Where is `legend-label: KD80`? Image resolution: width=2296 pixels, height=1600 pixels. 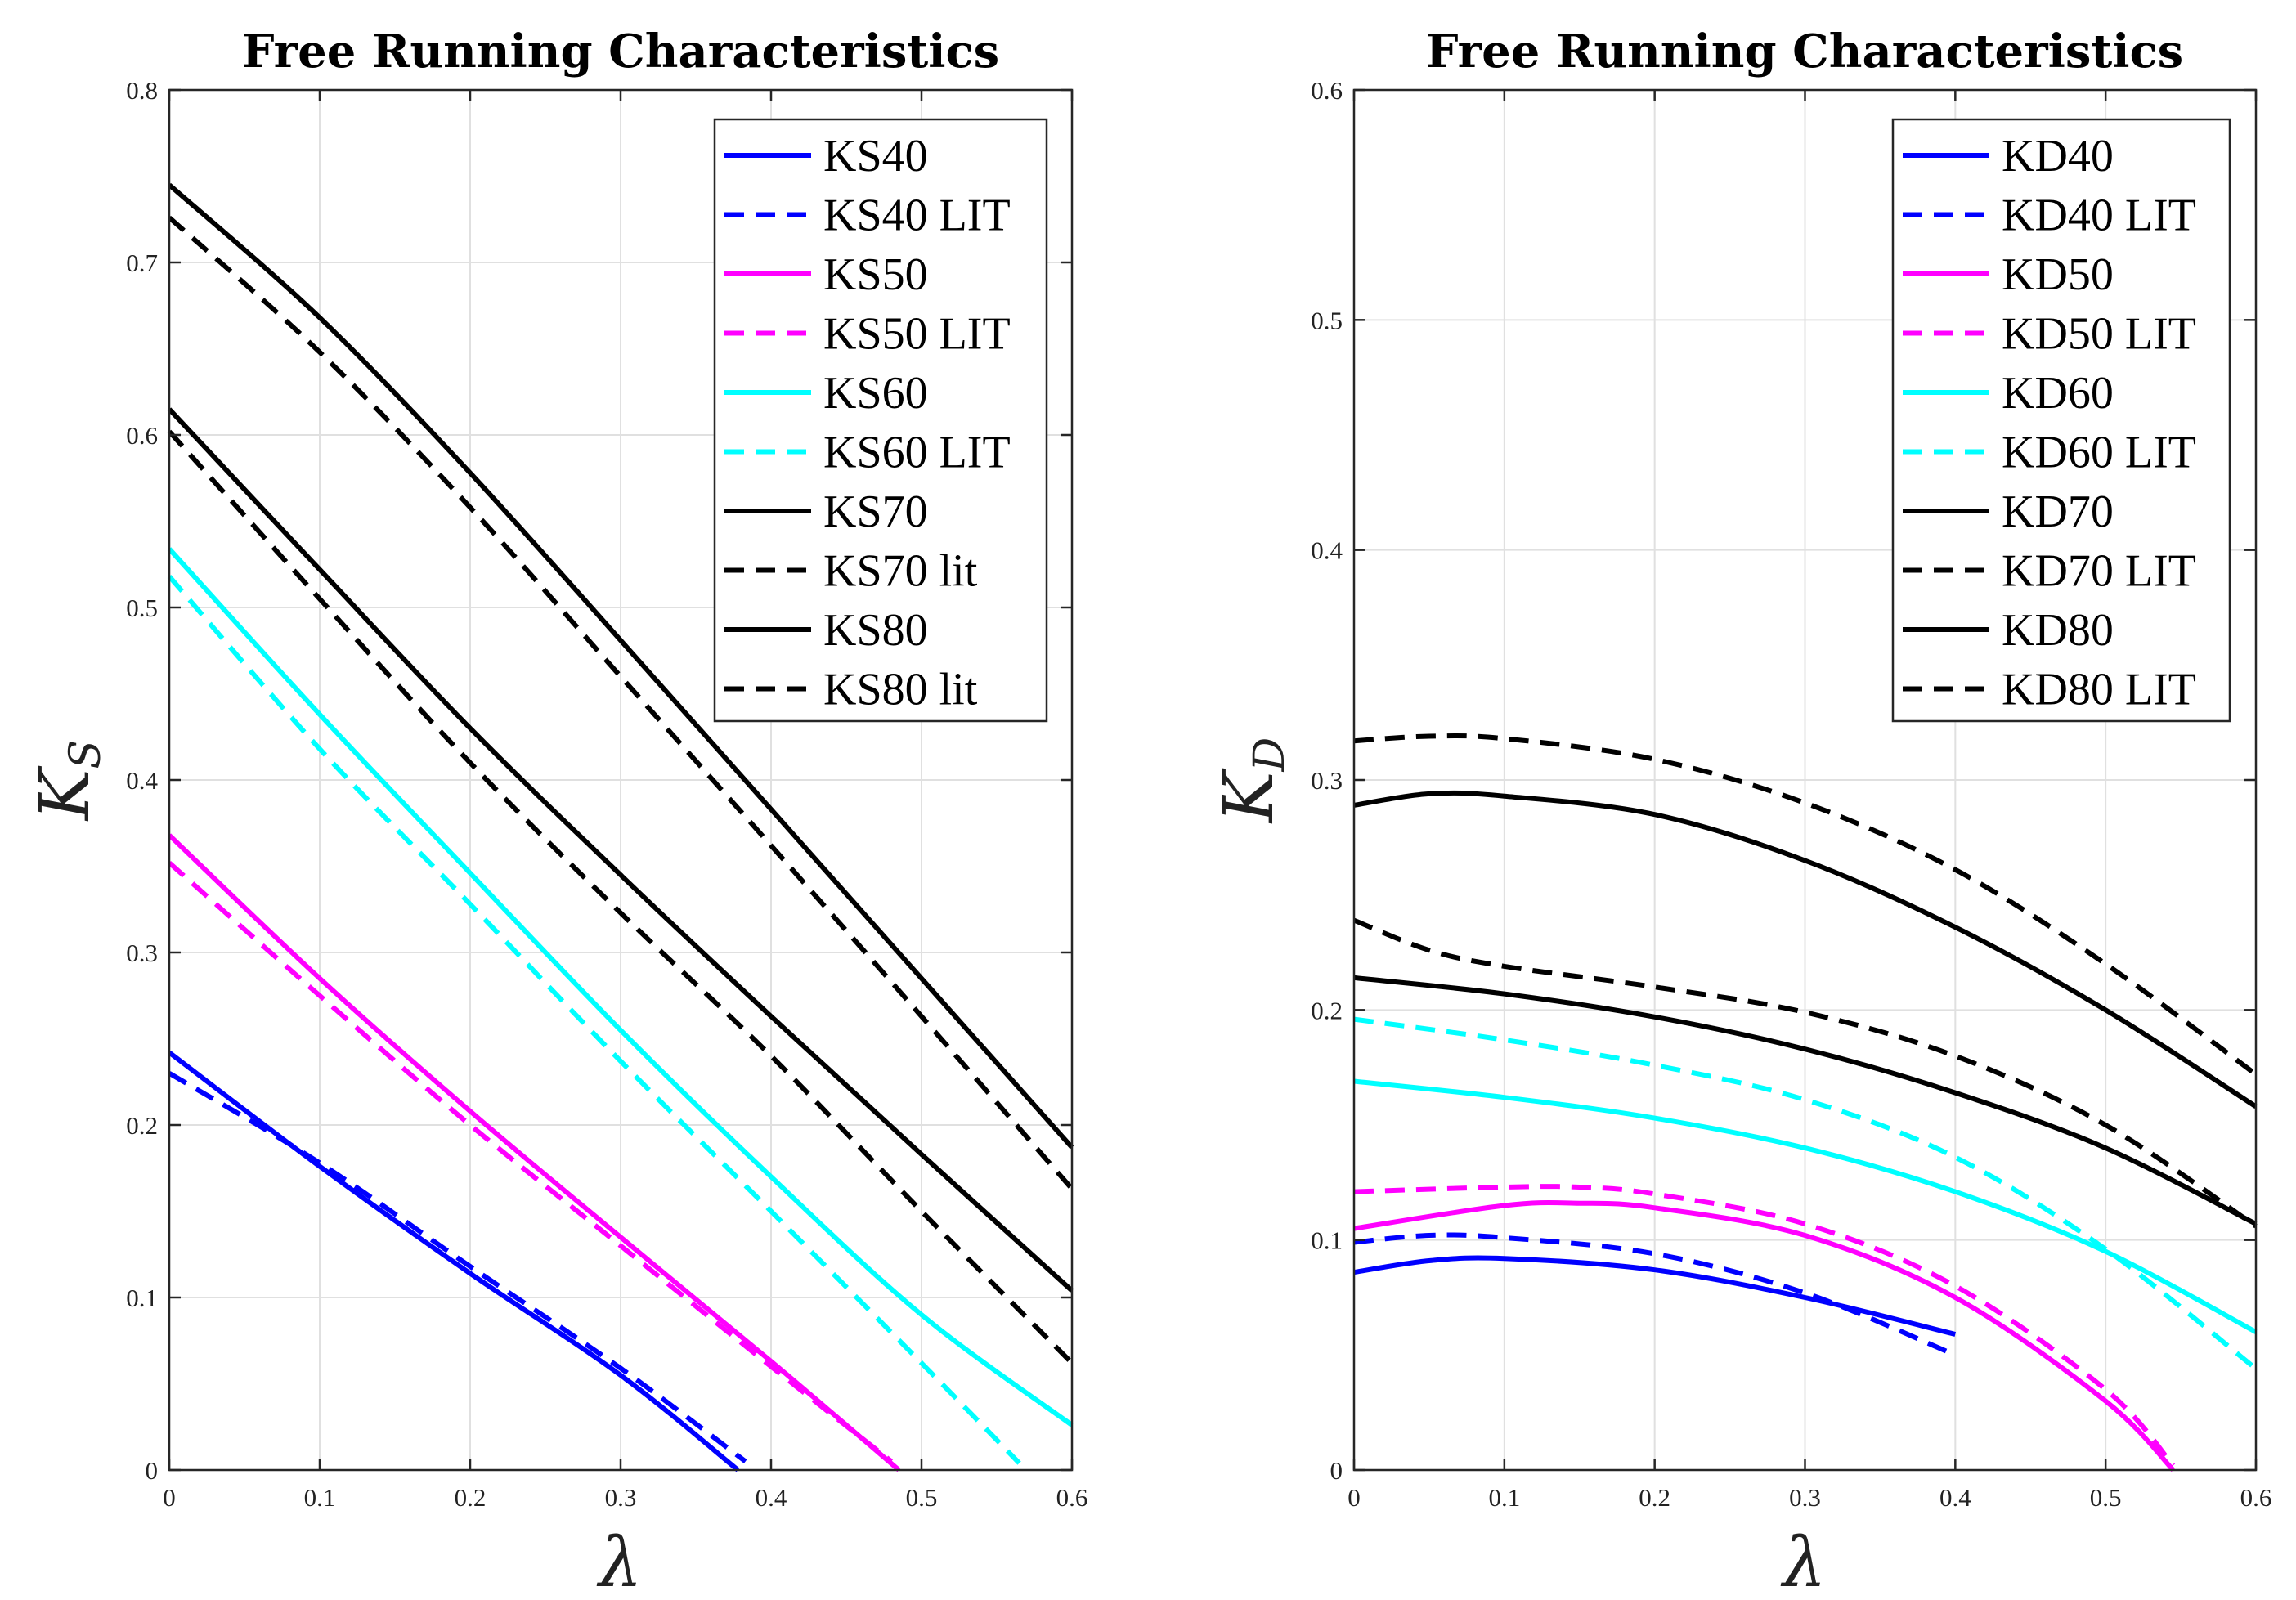
legend-label: KD80 is located at coordinates (2058, 630).